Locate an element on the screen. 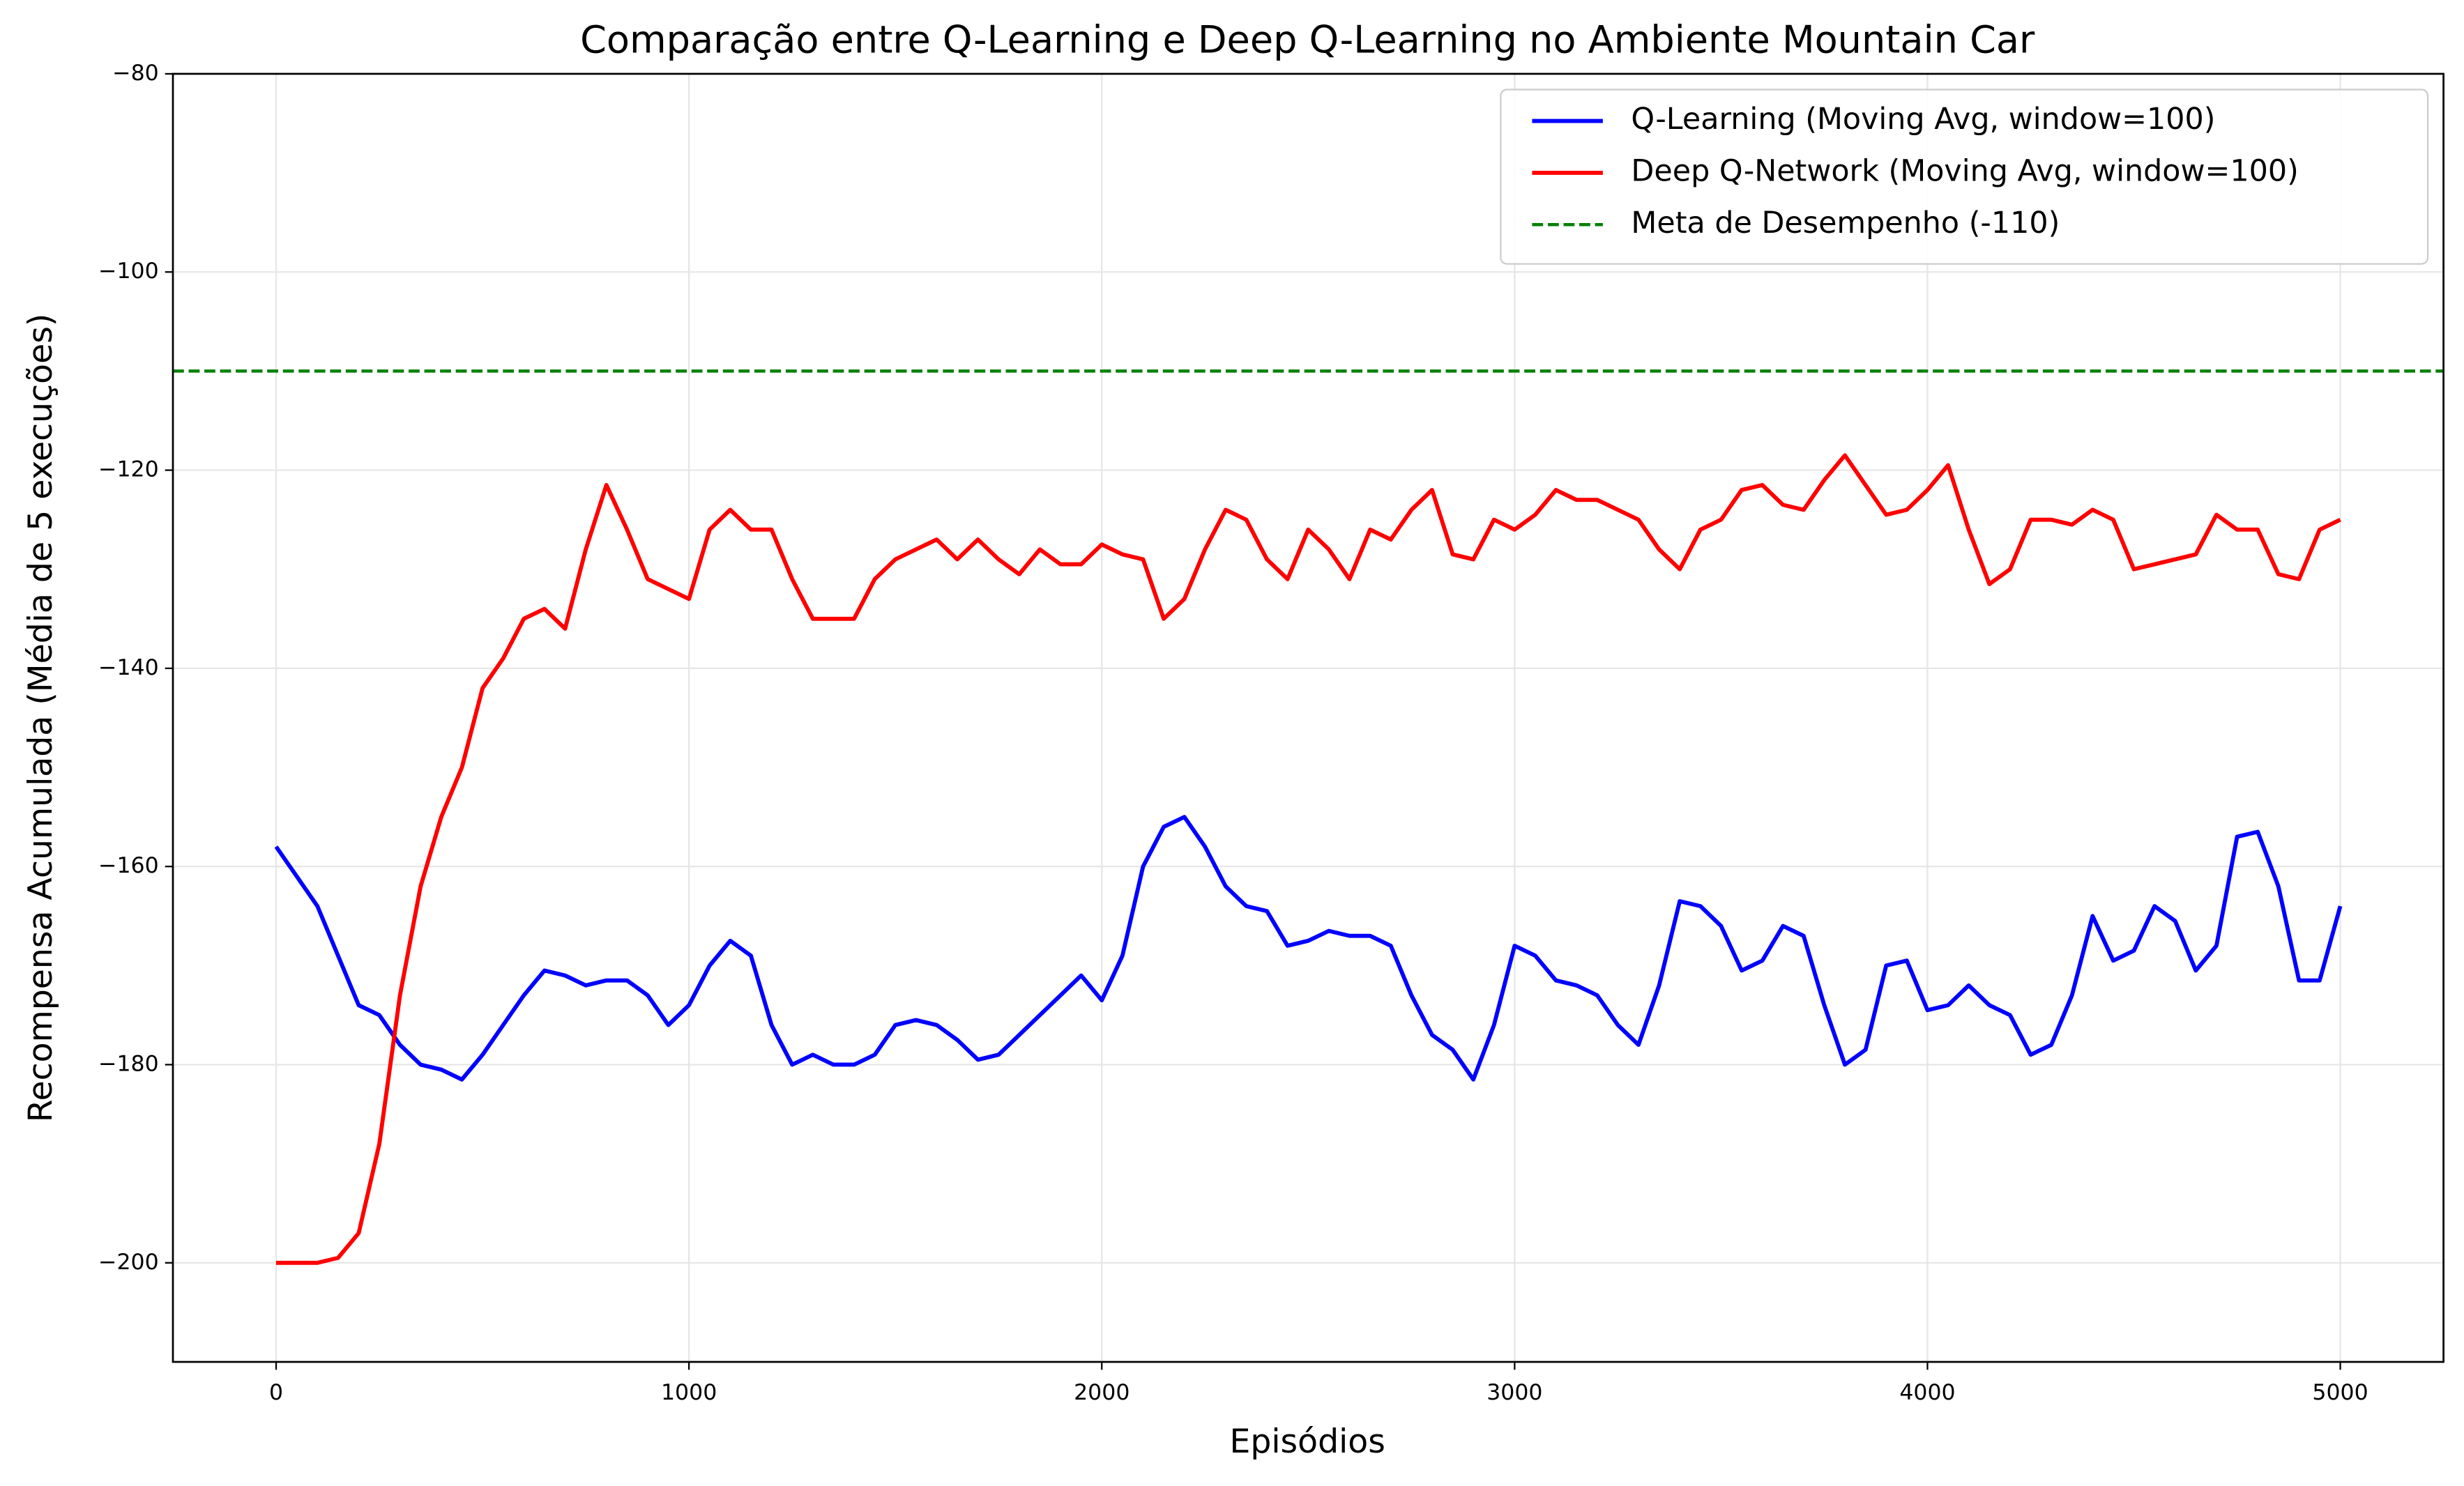 The height and width of the screenshot is (1486, 2464). y-tick-label: −160 is located at coordinates (128, 865).